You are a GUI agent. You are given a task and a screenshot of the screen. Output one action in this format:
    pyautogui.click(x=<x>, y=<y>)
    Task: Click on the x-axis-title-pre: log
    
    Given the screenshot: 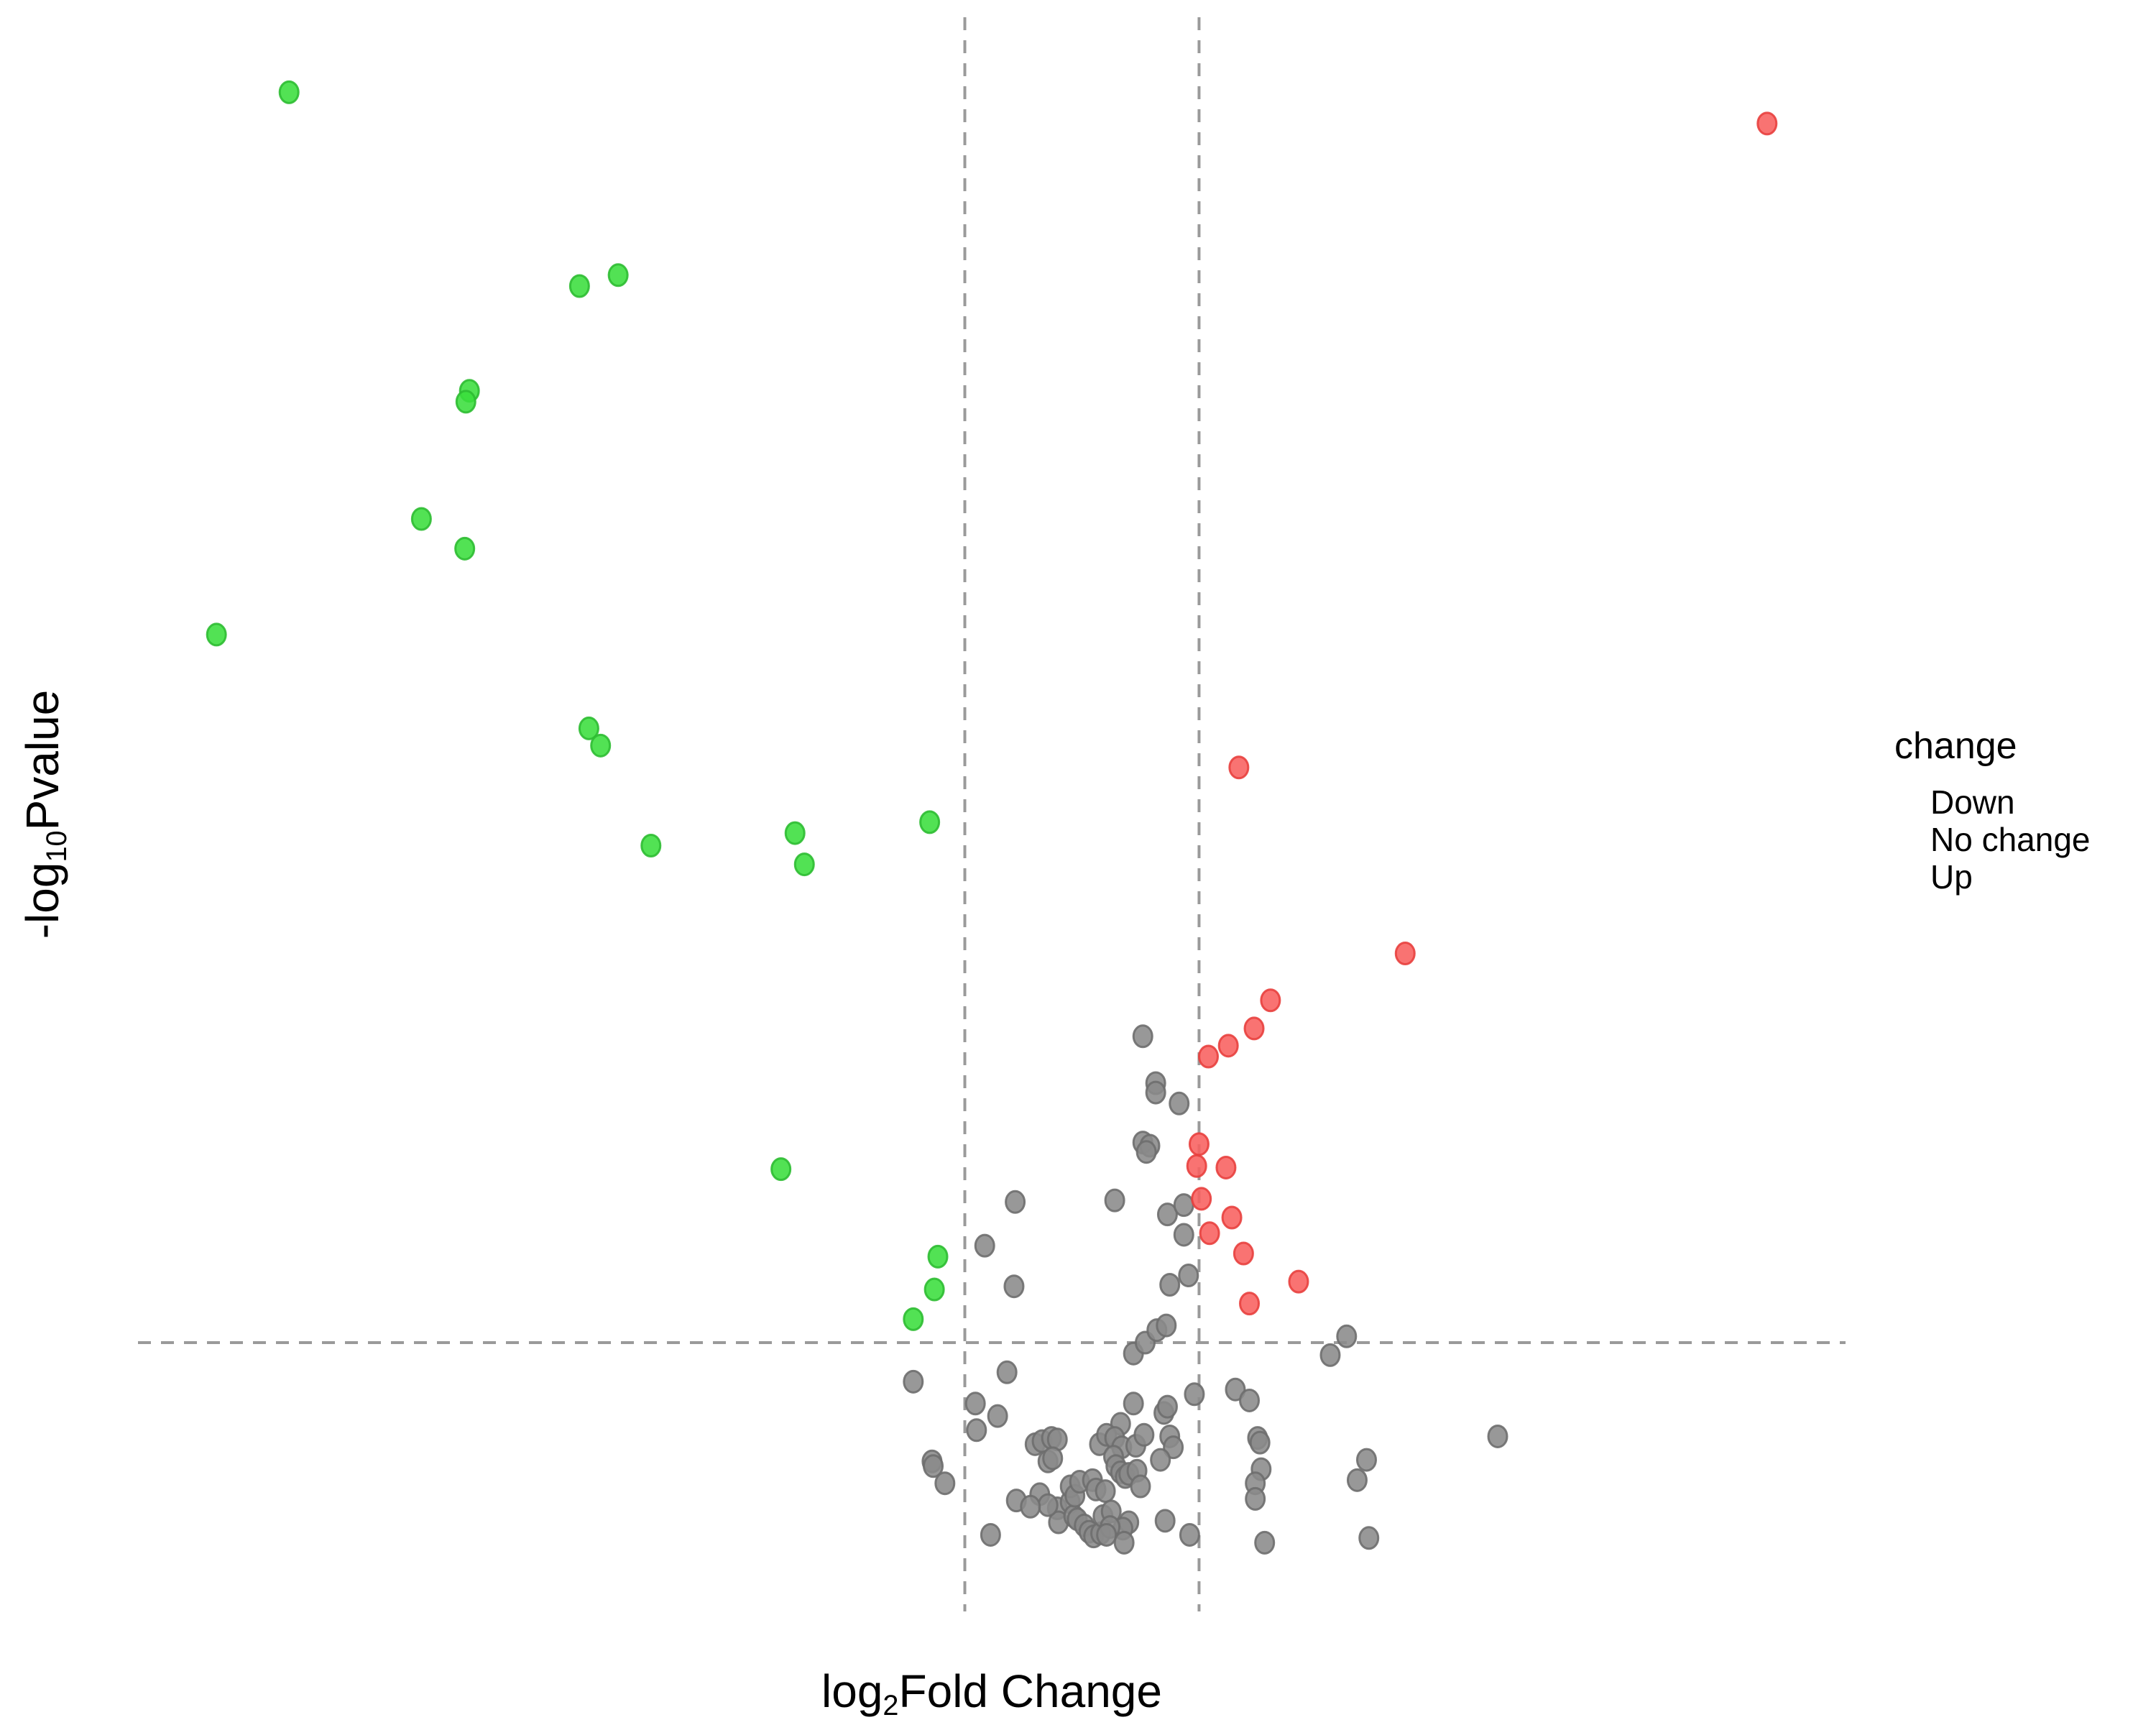 What is the action you would take?
    pyautogui.click(x=852, y=1691)
    